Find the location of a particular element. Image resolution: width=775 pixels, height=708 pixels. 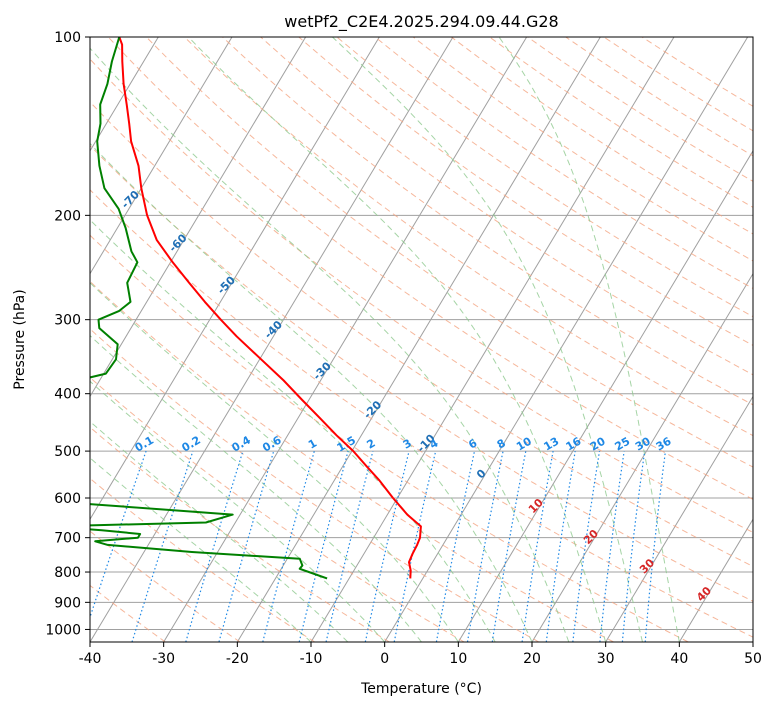

mixing-ratio-label: 3 is located at coordinates (407, 444).